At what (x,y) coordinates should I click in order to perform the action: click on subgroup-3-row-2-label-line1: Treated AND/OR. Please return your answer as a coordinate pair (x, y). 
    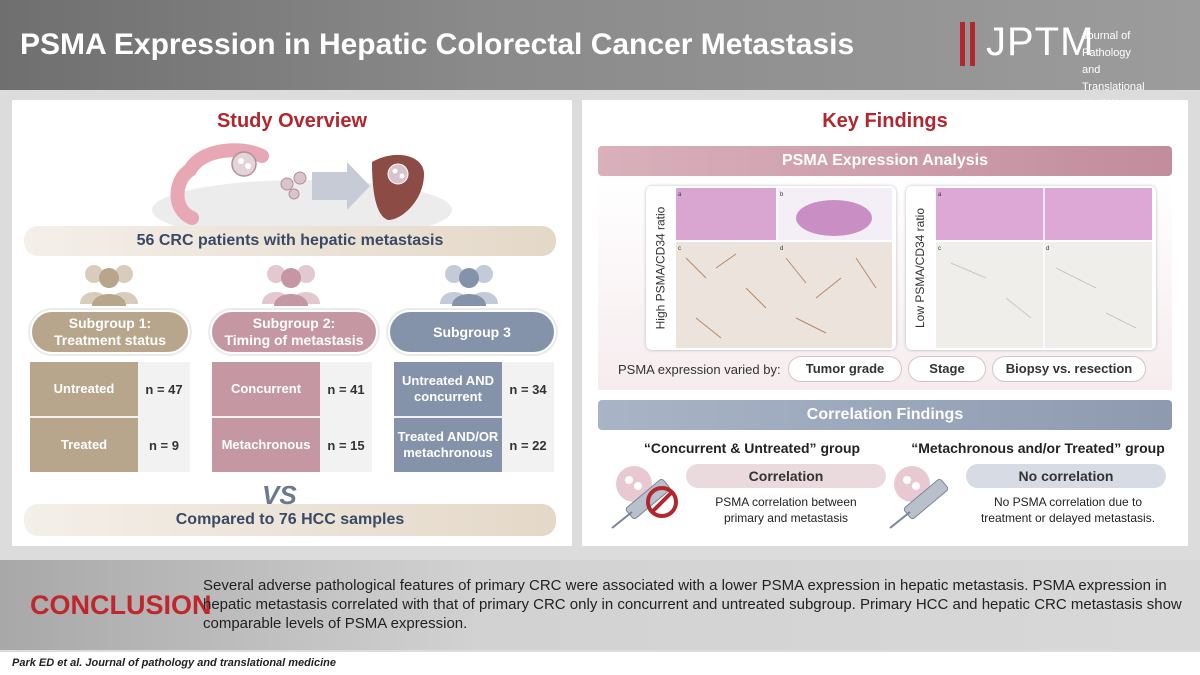
    Looking at the image, I should click on (448, 436).